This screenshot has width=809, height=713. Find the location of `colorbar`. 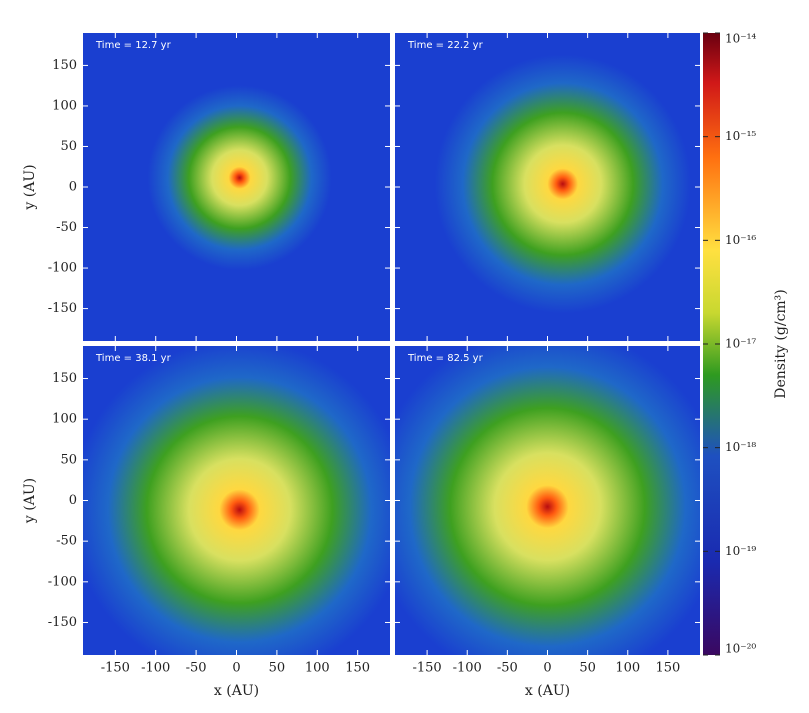

colorbar is located at coordinates (711, 344).